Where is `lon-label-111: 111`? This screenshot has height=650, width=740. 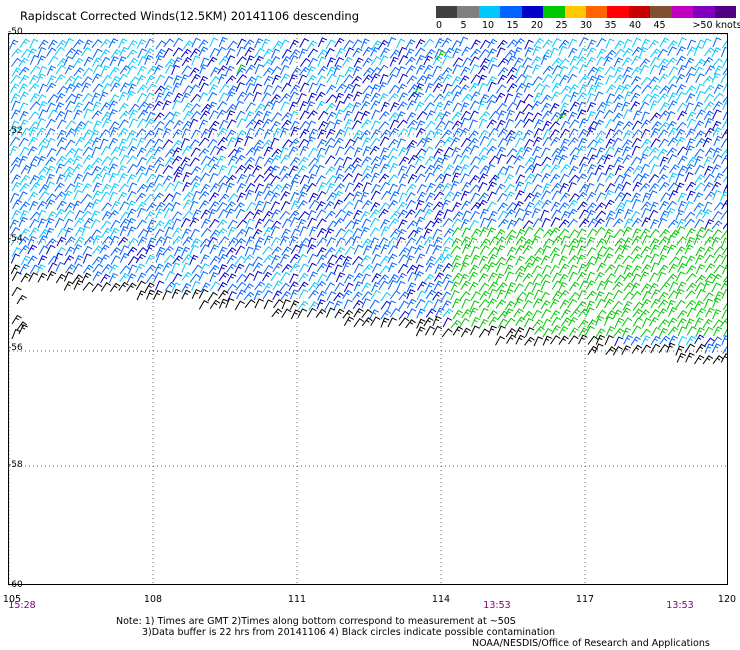 lon-label-111: 111 is located at coordinates (297, 599).